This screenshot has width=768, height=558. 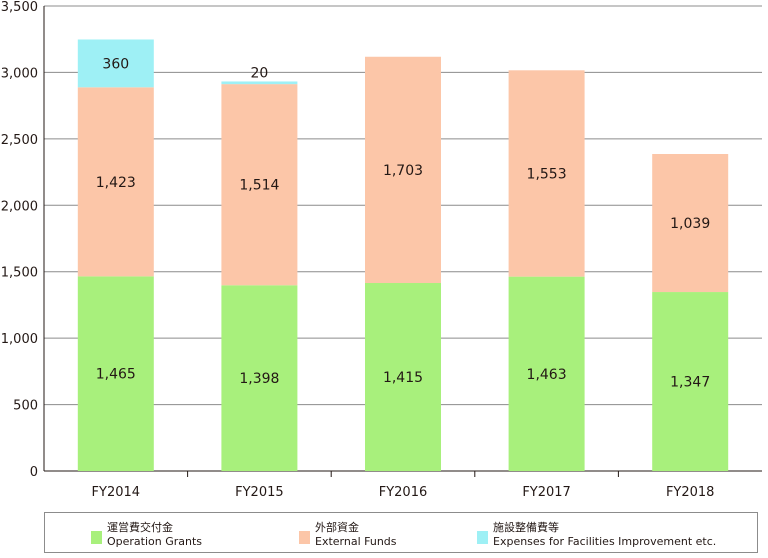 What do you see at coordinates (155, 541) in the screenshot?
I see `legend-label-en: Operation Grants` at bounding box center [155, 541].